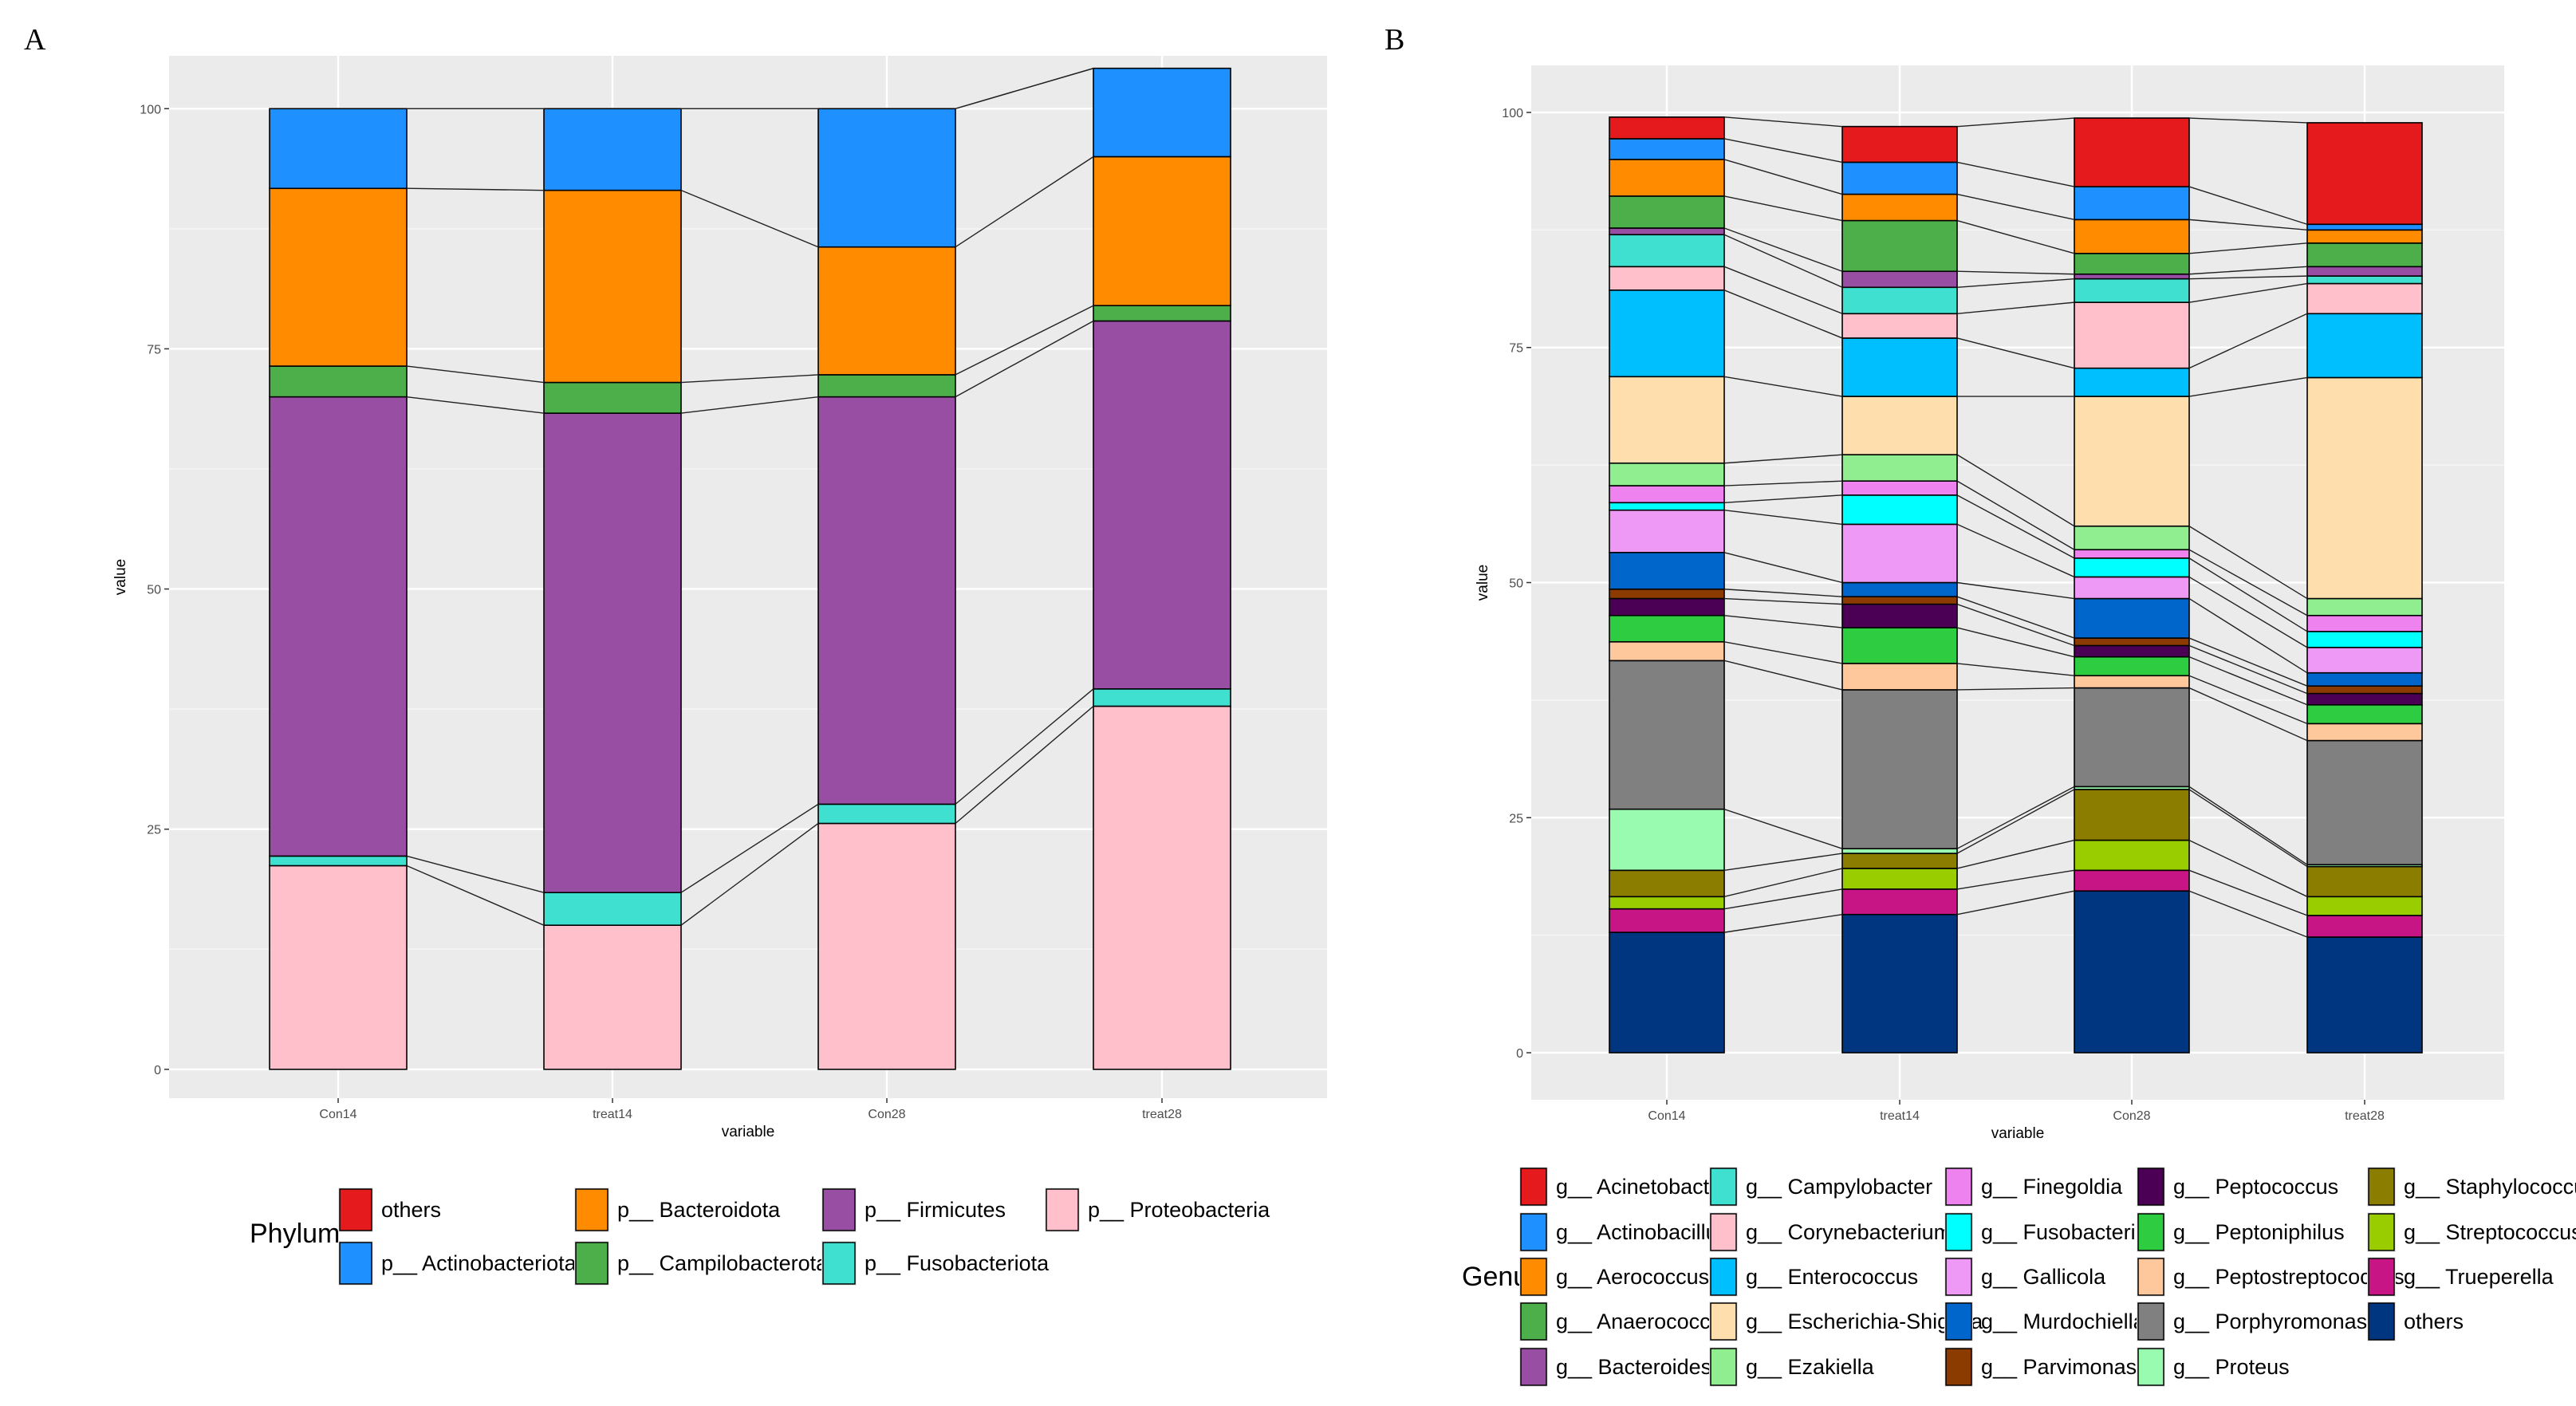 Image resolution: width=2576 pixels, height=1406 pixels. What do you see at coordinates (457, 1263) in the screenshot?
I see `legend-item-p-actinobacteriota: p__ Actinobacteriota` at bounding box center [457, 1263].